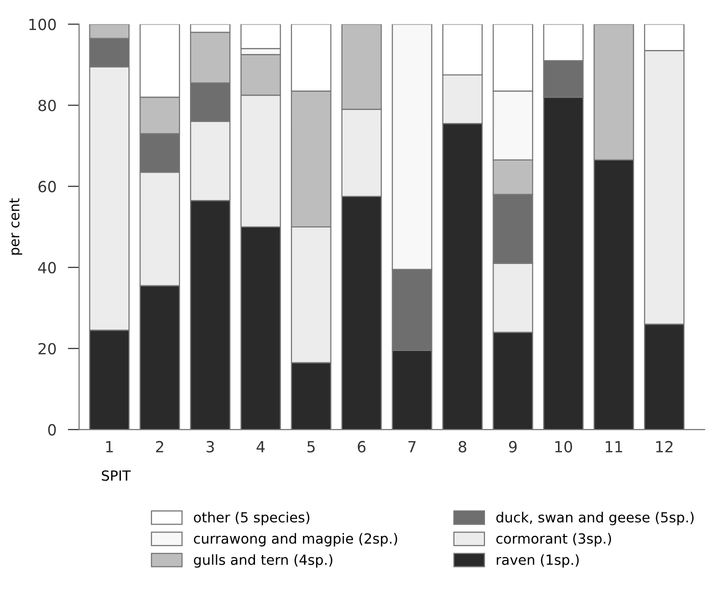  What do you see at coordinates (563, 446) in the screenshot?
I see `x-tick-label: 10` at bounding box center [563, 446].